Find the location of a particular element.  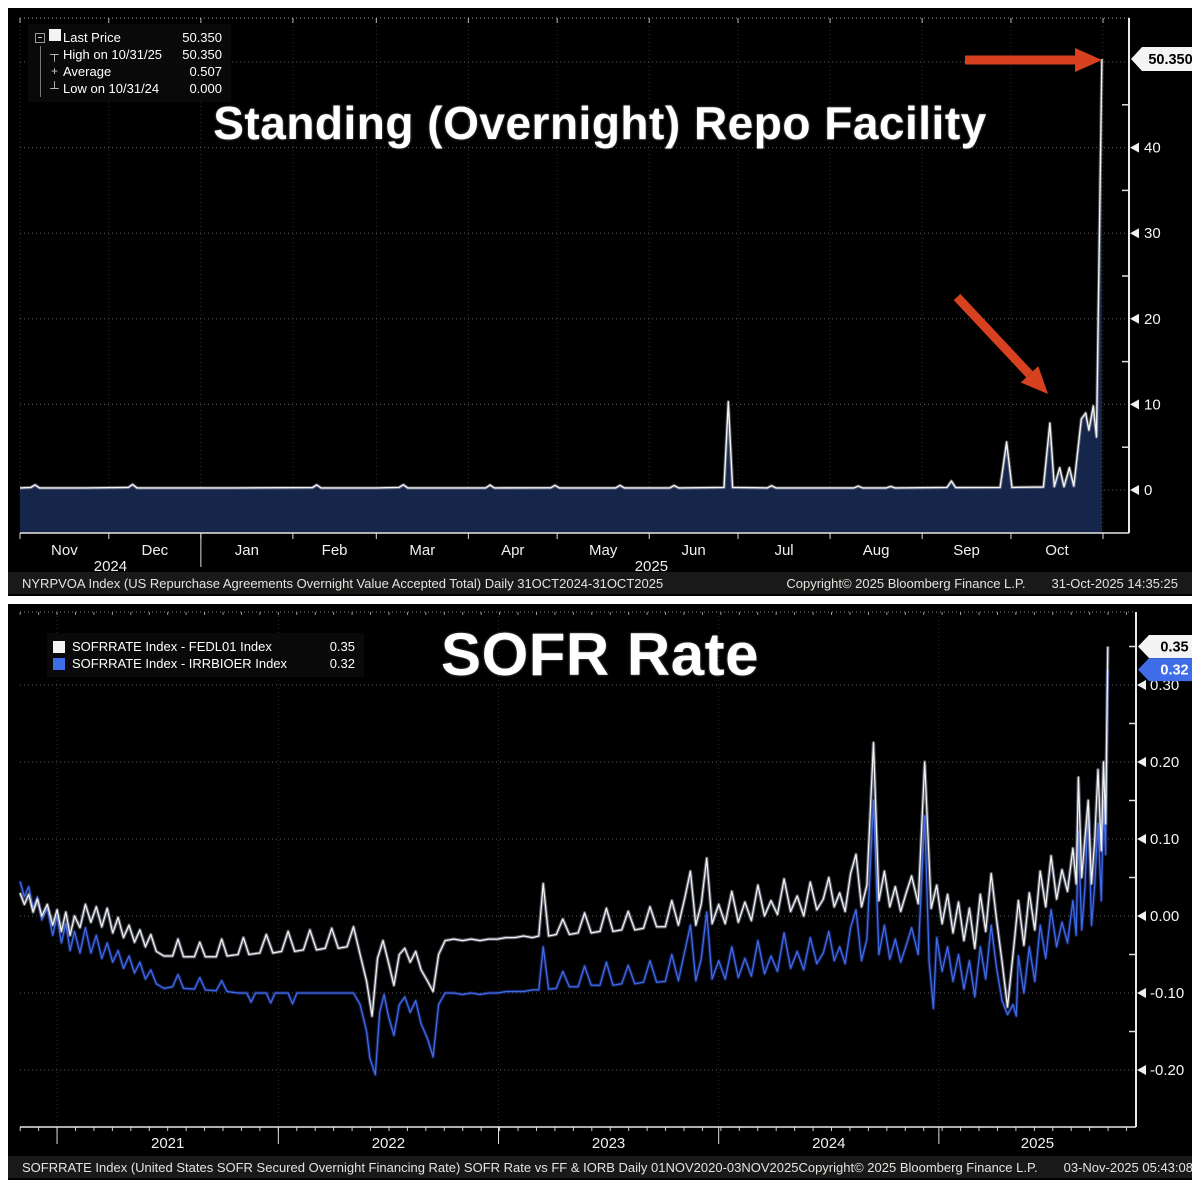

svg-text: 0.30 is located at coordinates (1164, 685).